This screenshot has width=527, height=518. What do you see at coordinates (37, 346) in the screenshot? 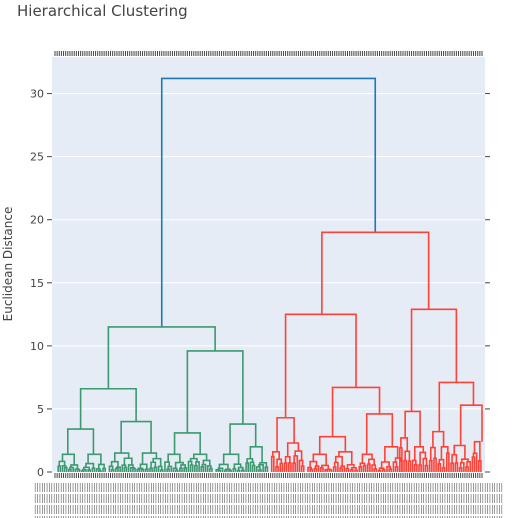
I see `y-tick-label: 10` at bounding box center [37, 346].